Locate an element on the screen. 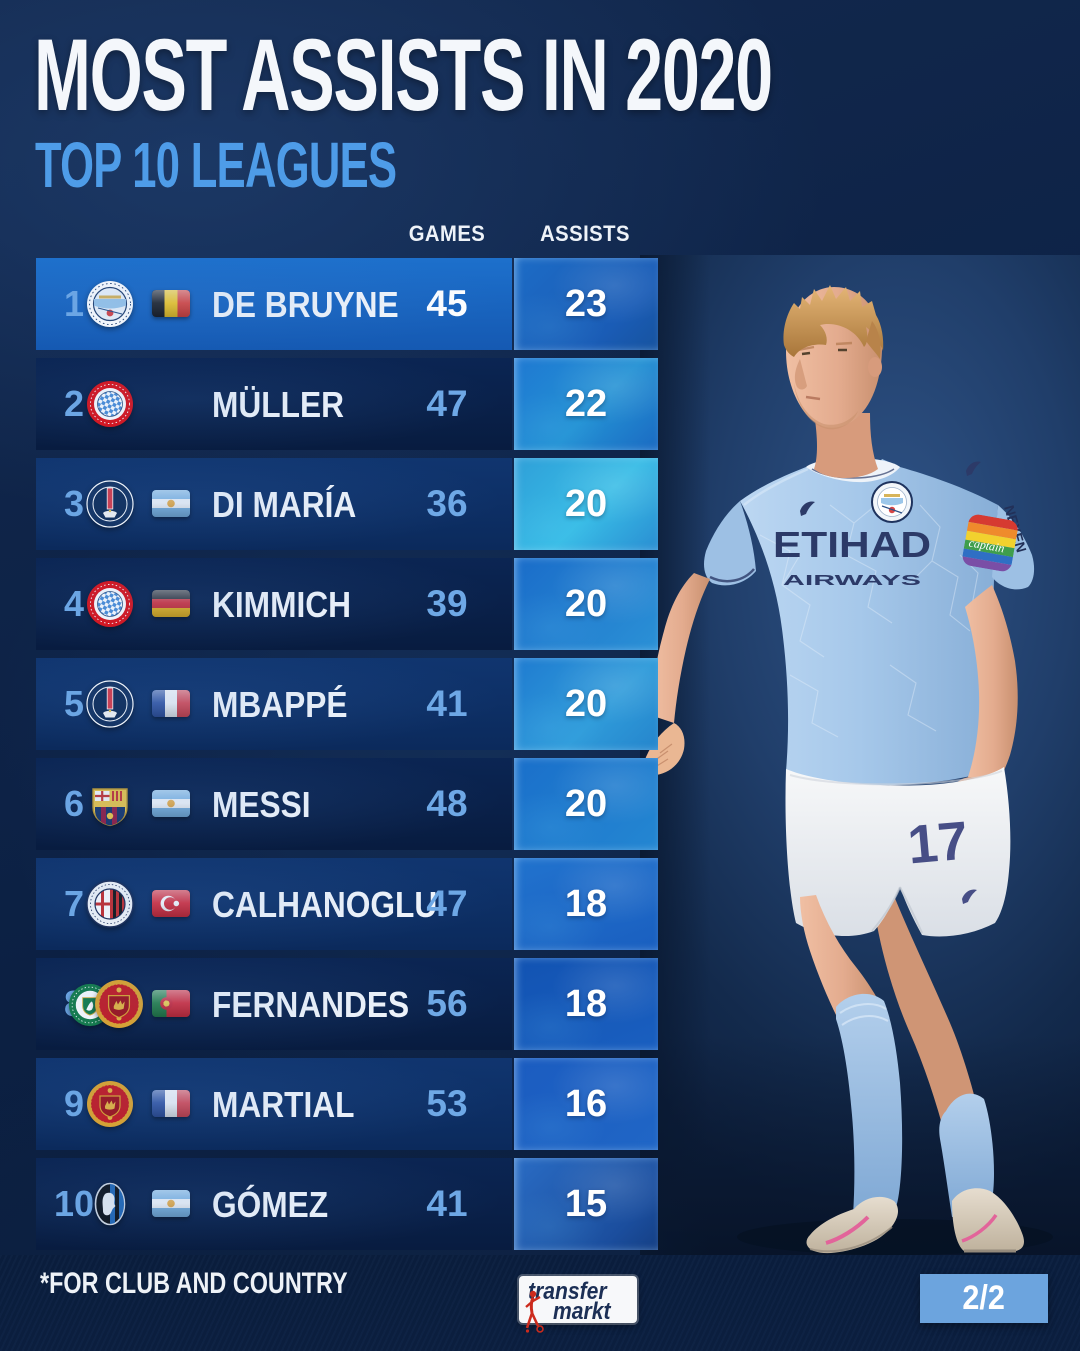 The width and height of the screenshot is (1080, 1351). sporting-cp-crest-icon is located at coordinates (90, 1005).